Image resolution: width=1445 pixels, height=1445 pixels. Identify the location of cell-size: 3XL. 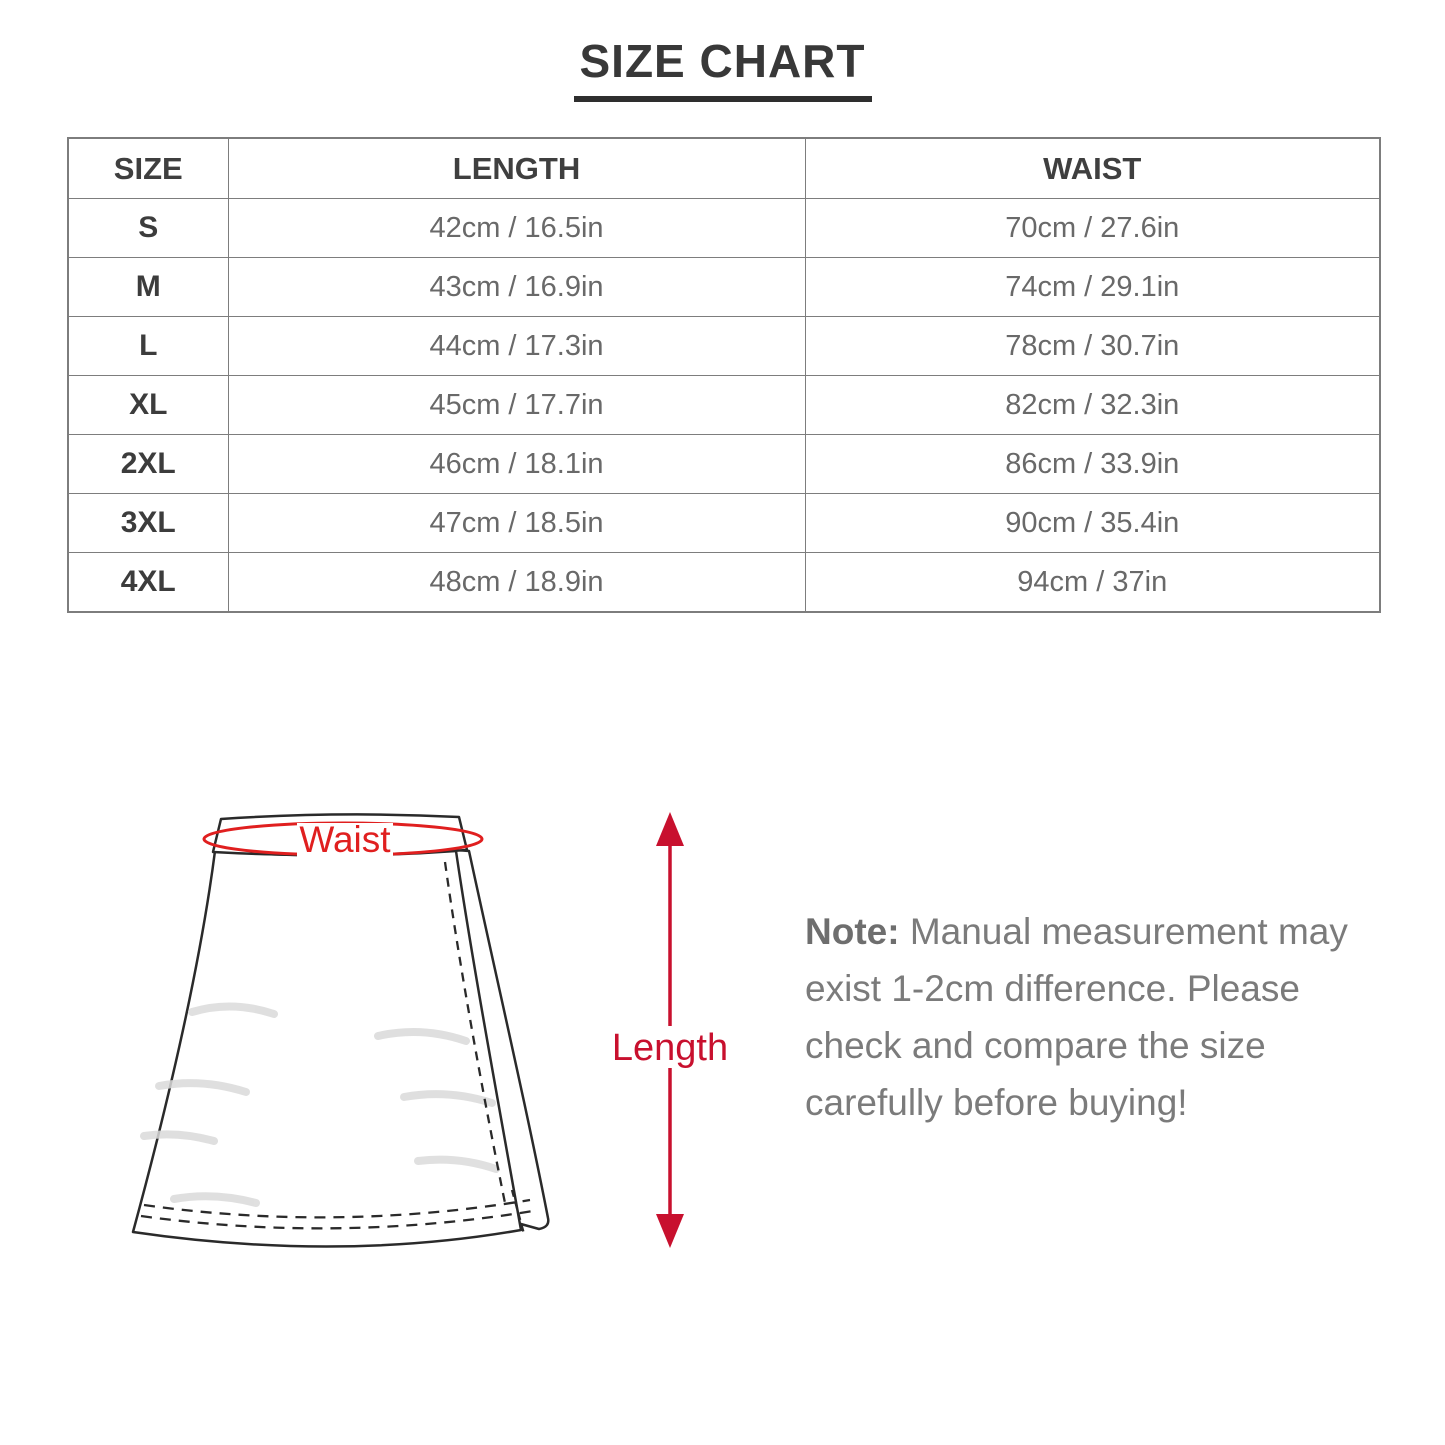
(148, 523).